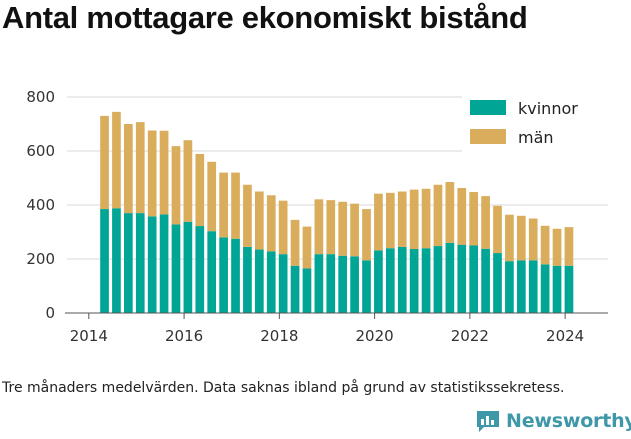  I want to click on brand: Newsworthy, so click(553, 421).